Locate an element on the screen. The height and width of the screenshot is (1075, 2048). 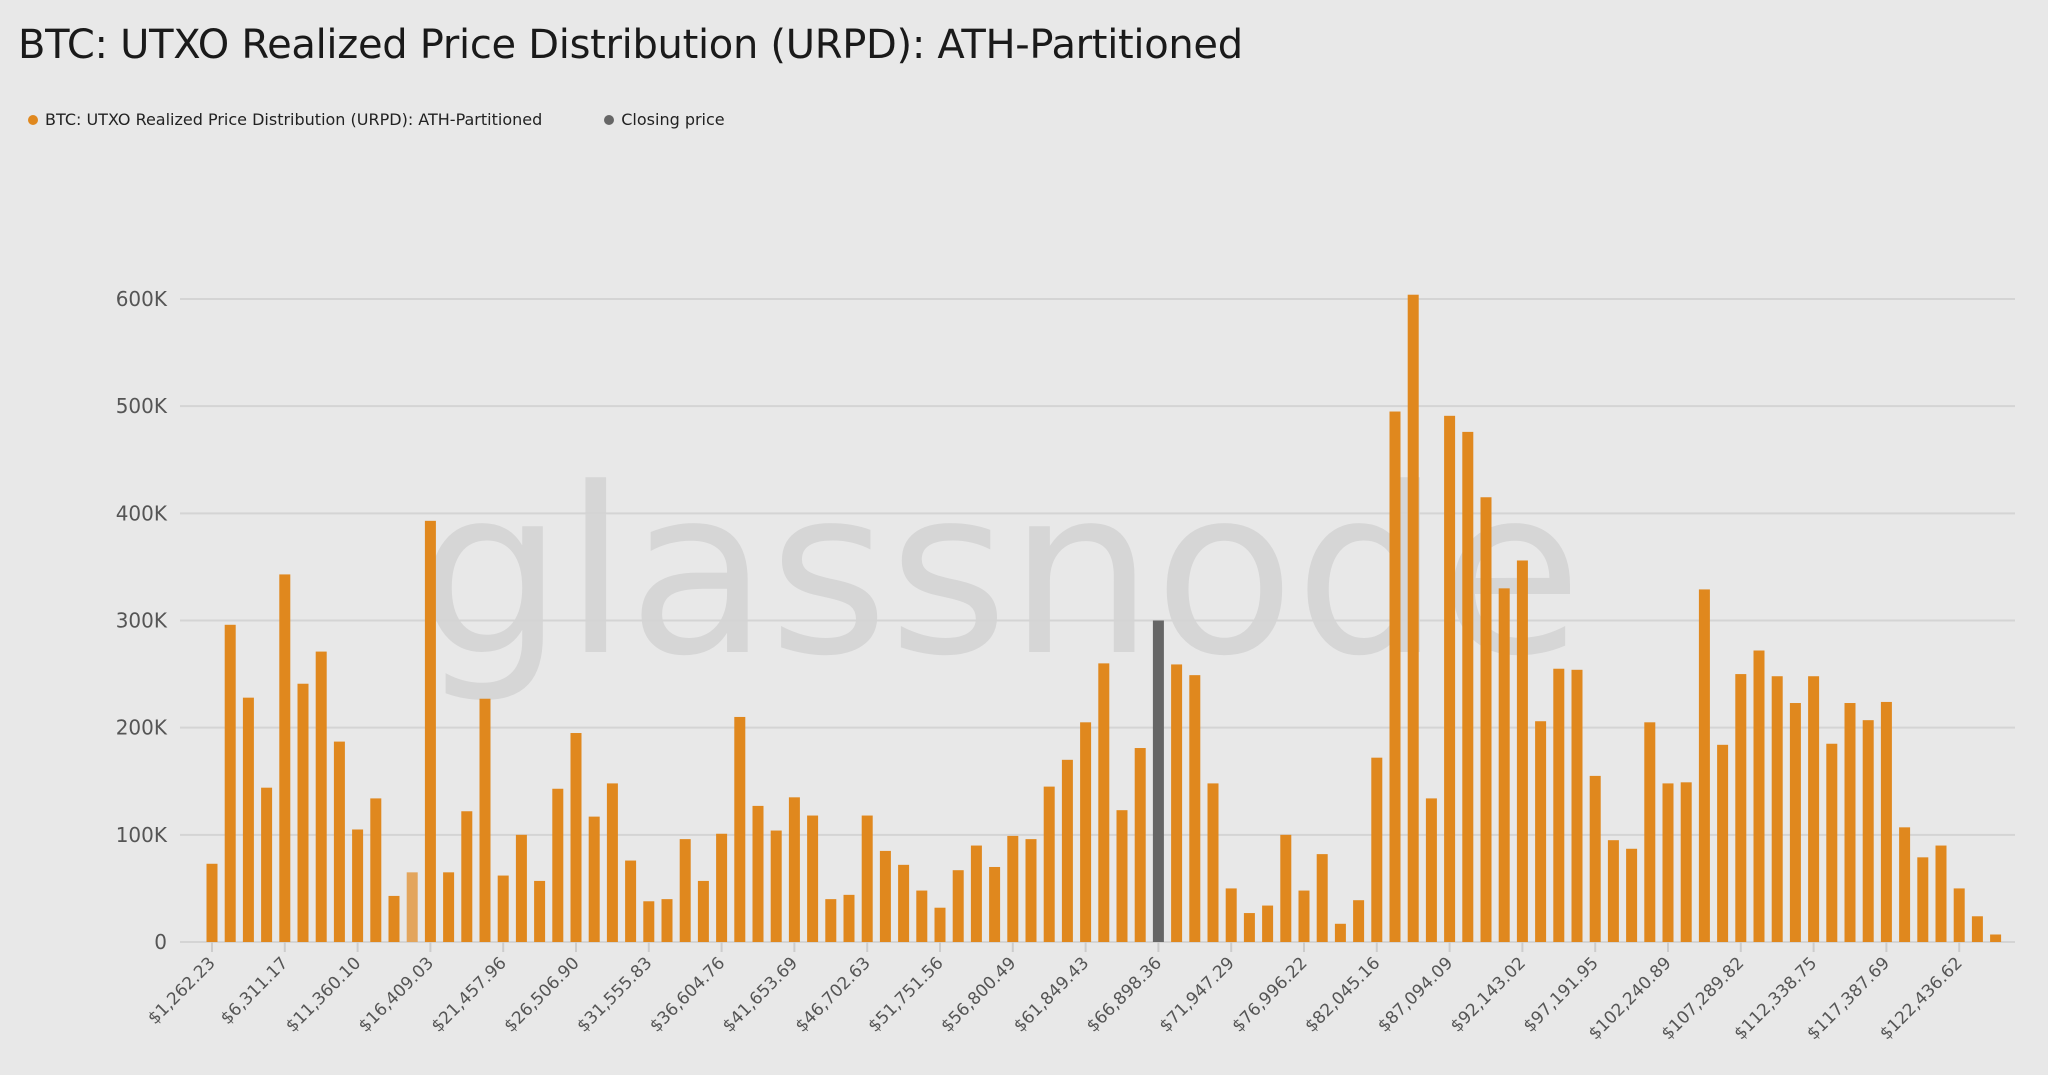
closing-price-bar is located at coordinates (1158, 781).